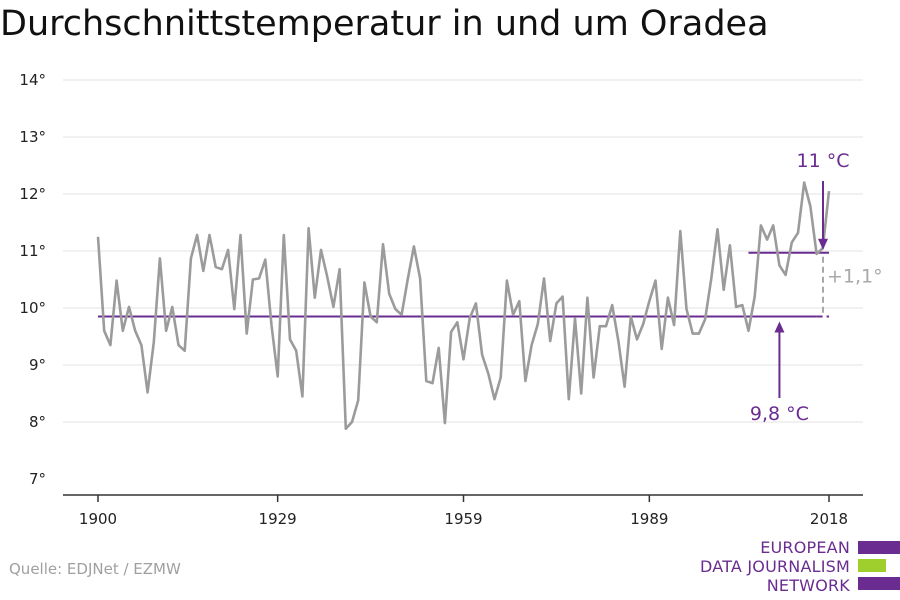  Describe the element at coordinates (855, 276) in the screenshot. I see `difference-label: +1,1°` at that location.